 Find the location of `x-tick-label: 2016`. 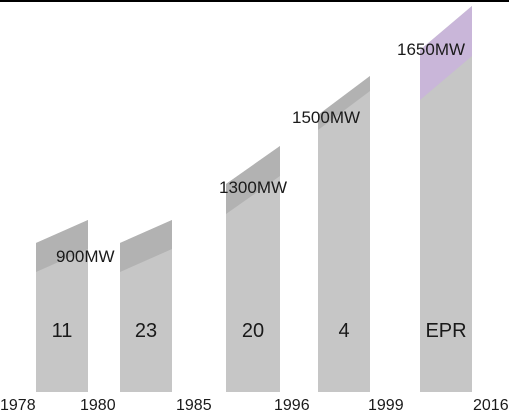

x-tick-label: 2016 is located at coordinates (491, 404).